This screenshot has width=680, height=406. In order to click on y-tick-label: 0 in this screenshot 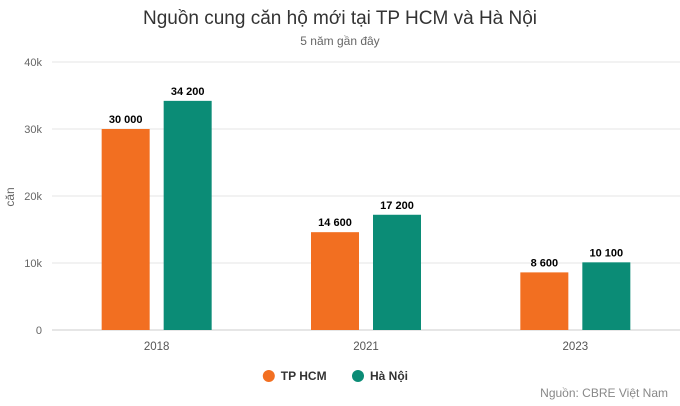, I will do `click(39, 331)`.